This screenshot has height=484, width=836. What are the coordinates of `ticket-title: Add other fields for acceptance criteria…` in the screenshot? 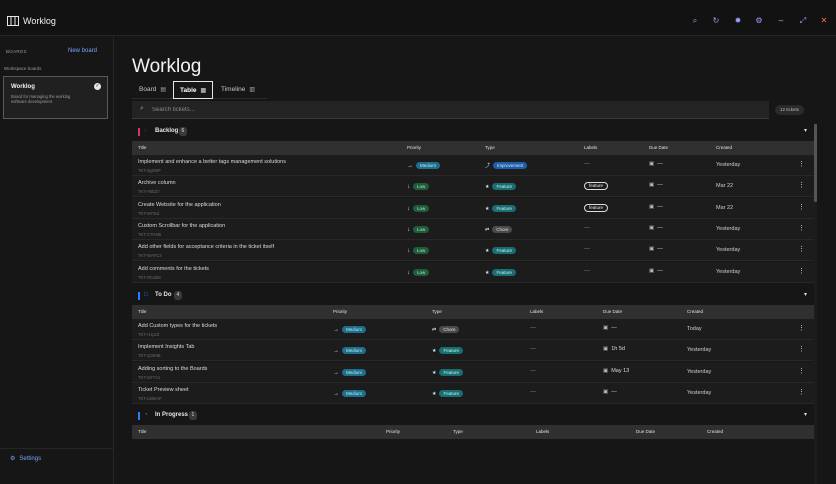 It's located at (206, 247).